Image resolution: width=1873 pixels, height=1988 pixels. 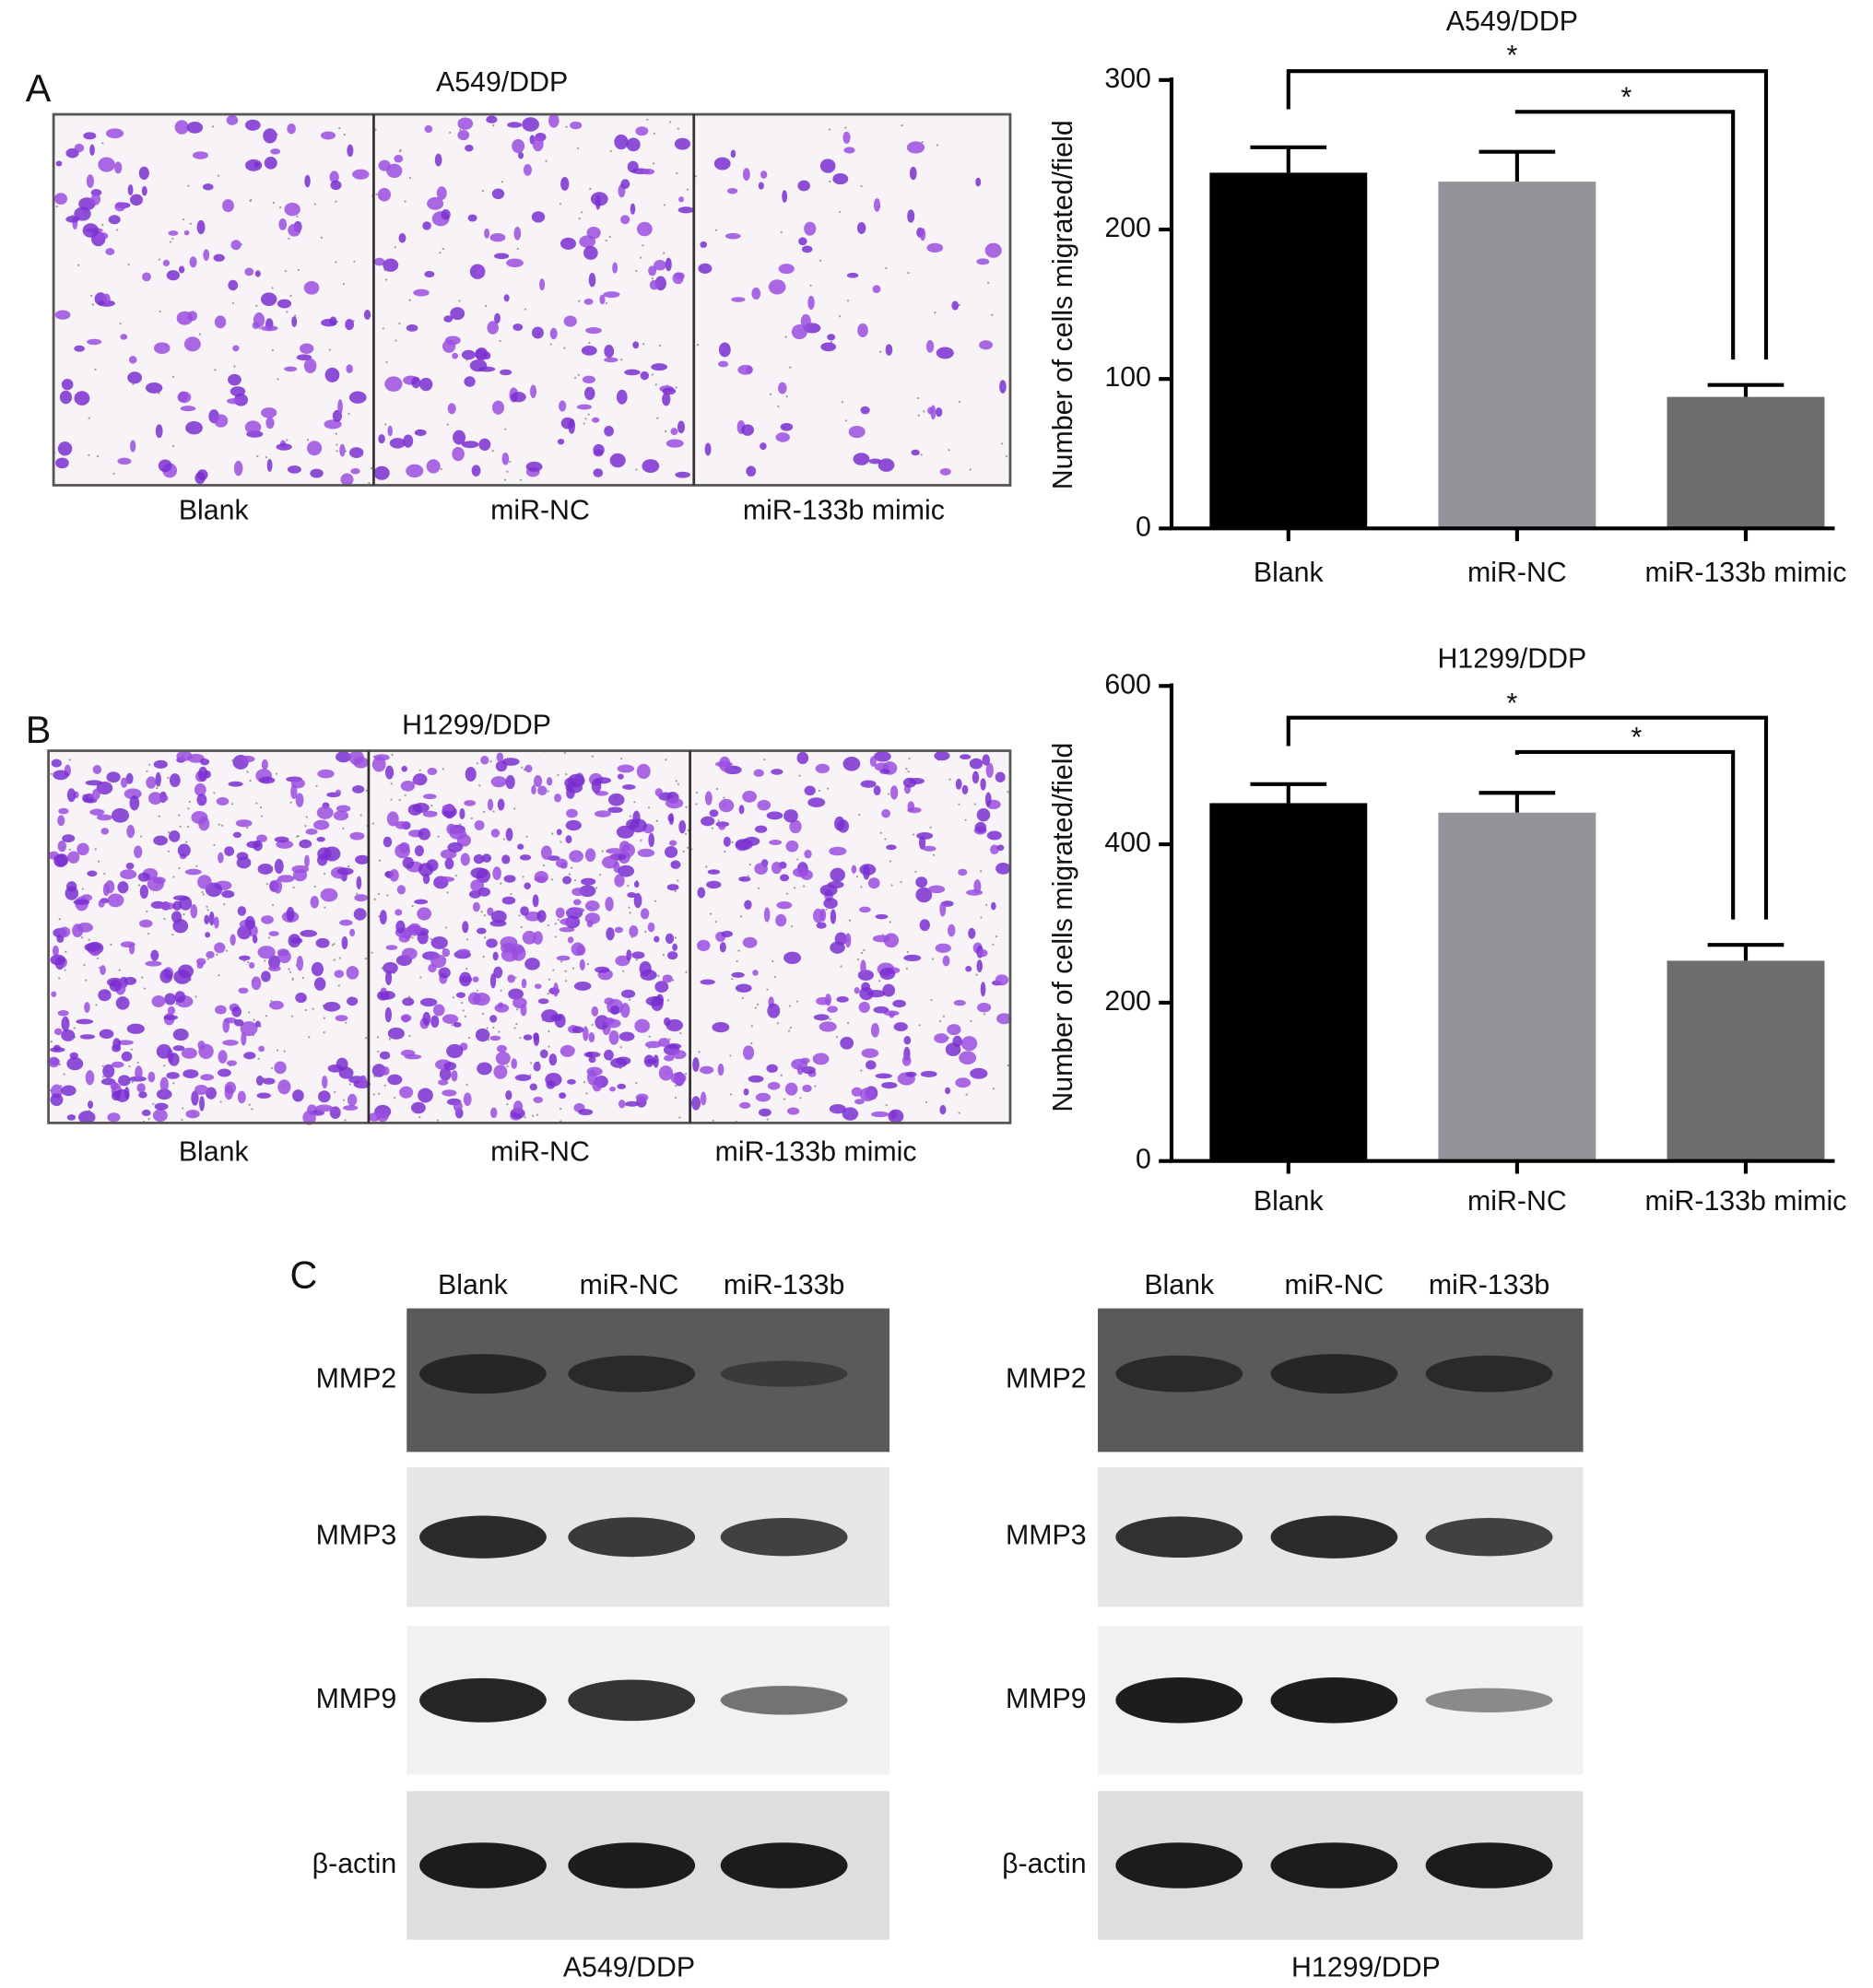 I want to click on blot-band, so click(x=632, y=1700).